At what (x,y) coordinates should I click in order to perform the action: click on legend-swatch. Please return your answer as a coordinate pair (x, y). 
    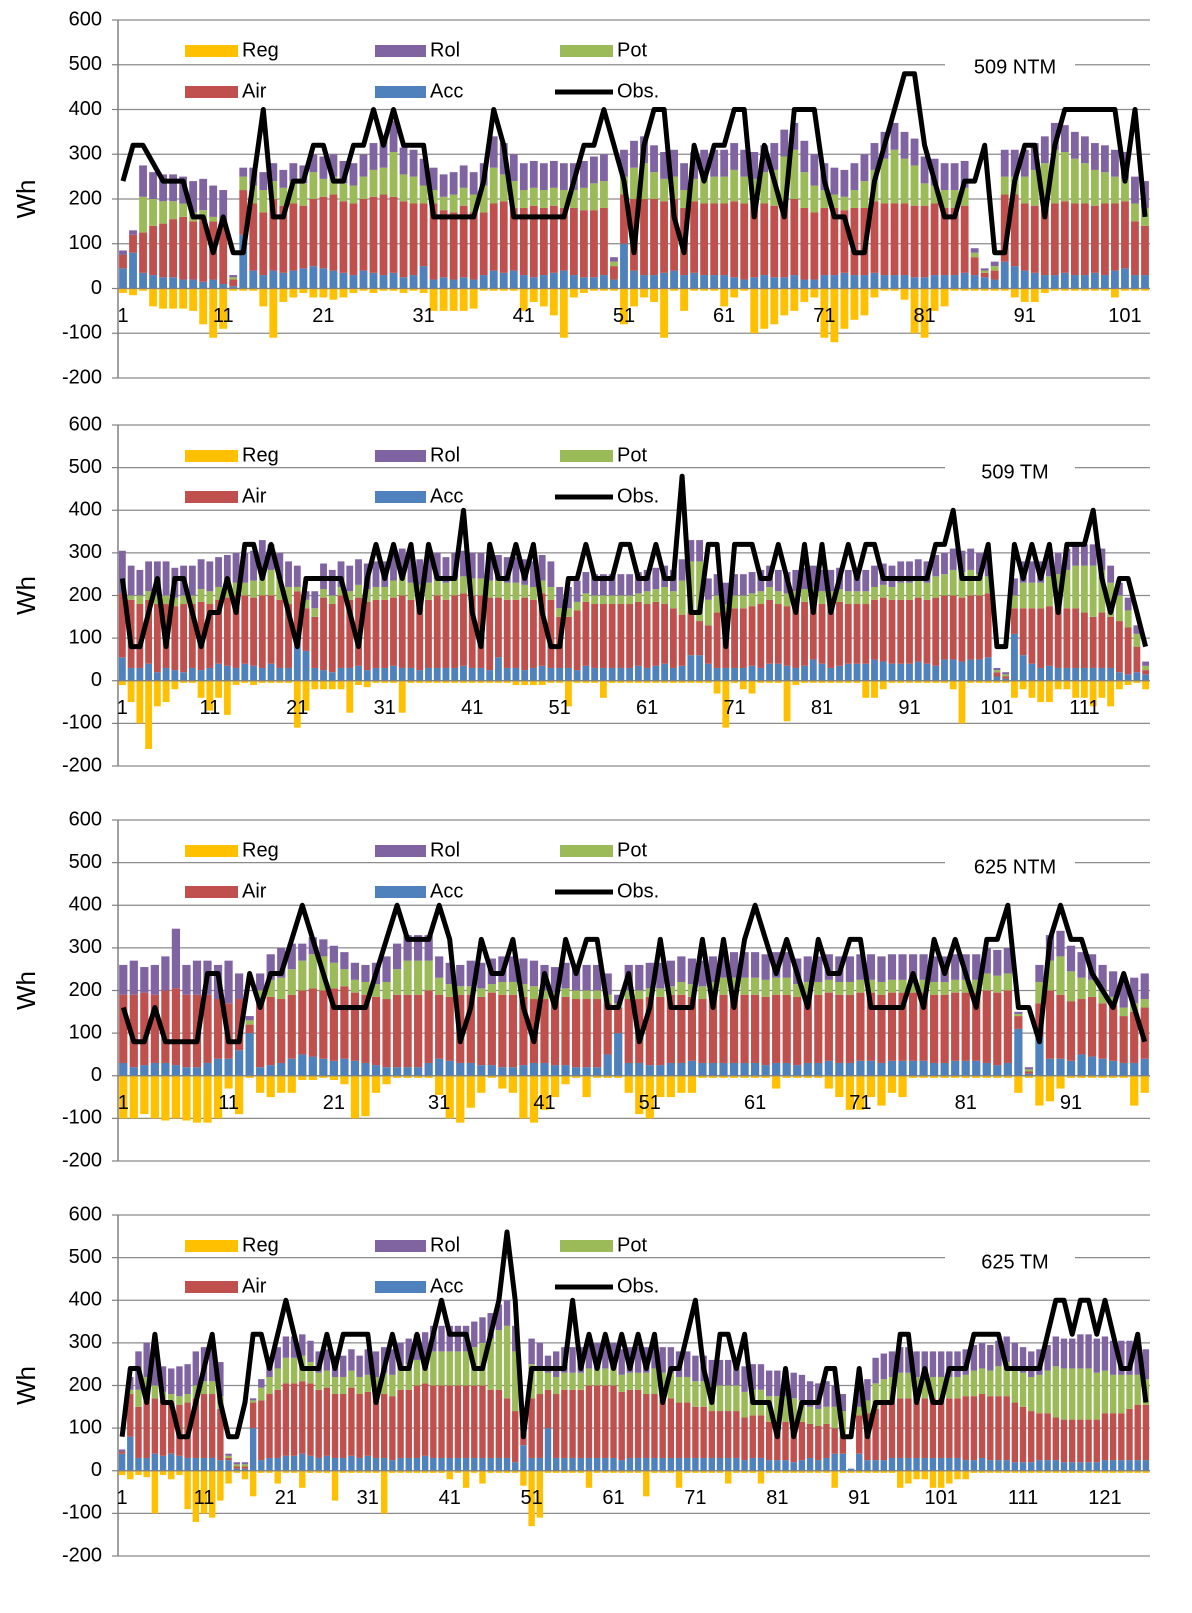
    Looking at the image, I should click on (400, 92).